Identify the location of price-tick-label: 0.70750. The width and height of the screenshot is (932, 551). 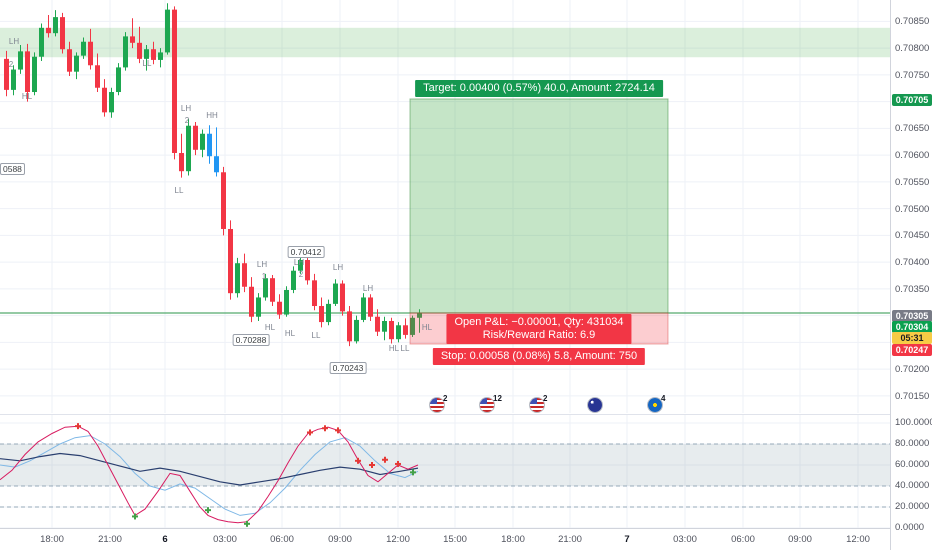
(912, 75).